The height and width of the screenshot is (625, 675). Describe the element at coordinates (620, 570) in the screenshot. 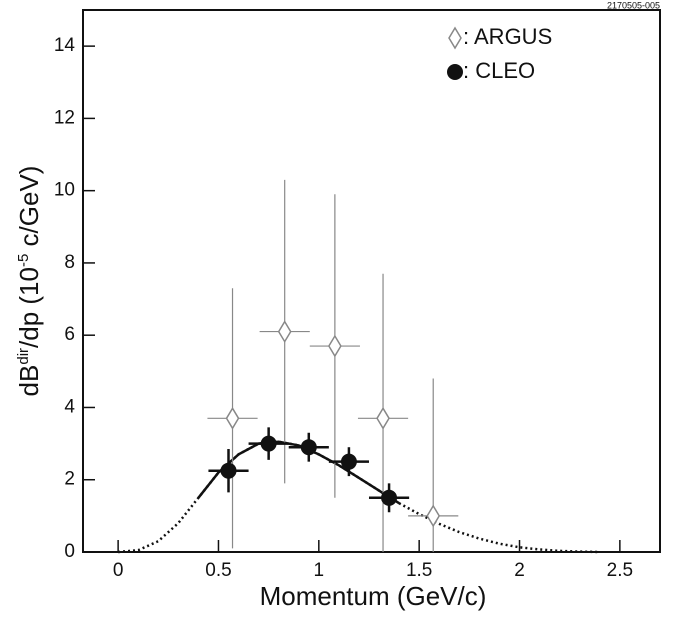

I see `x-tick-label: 2.5` at that location.